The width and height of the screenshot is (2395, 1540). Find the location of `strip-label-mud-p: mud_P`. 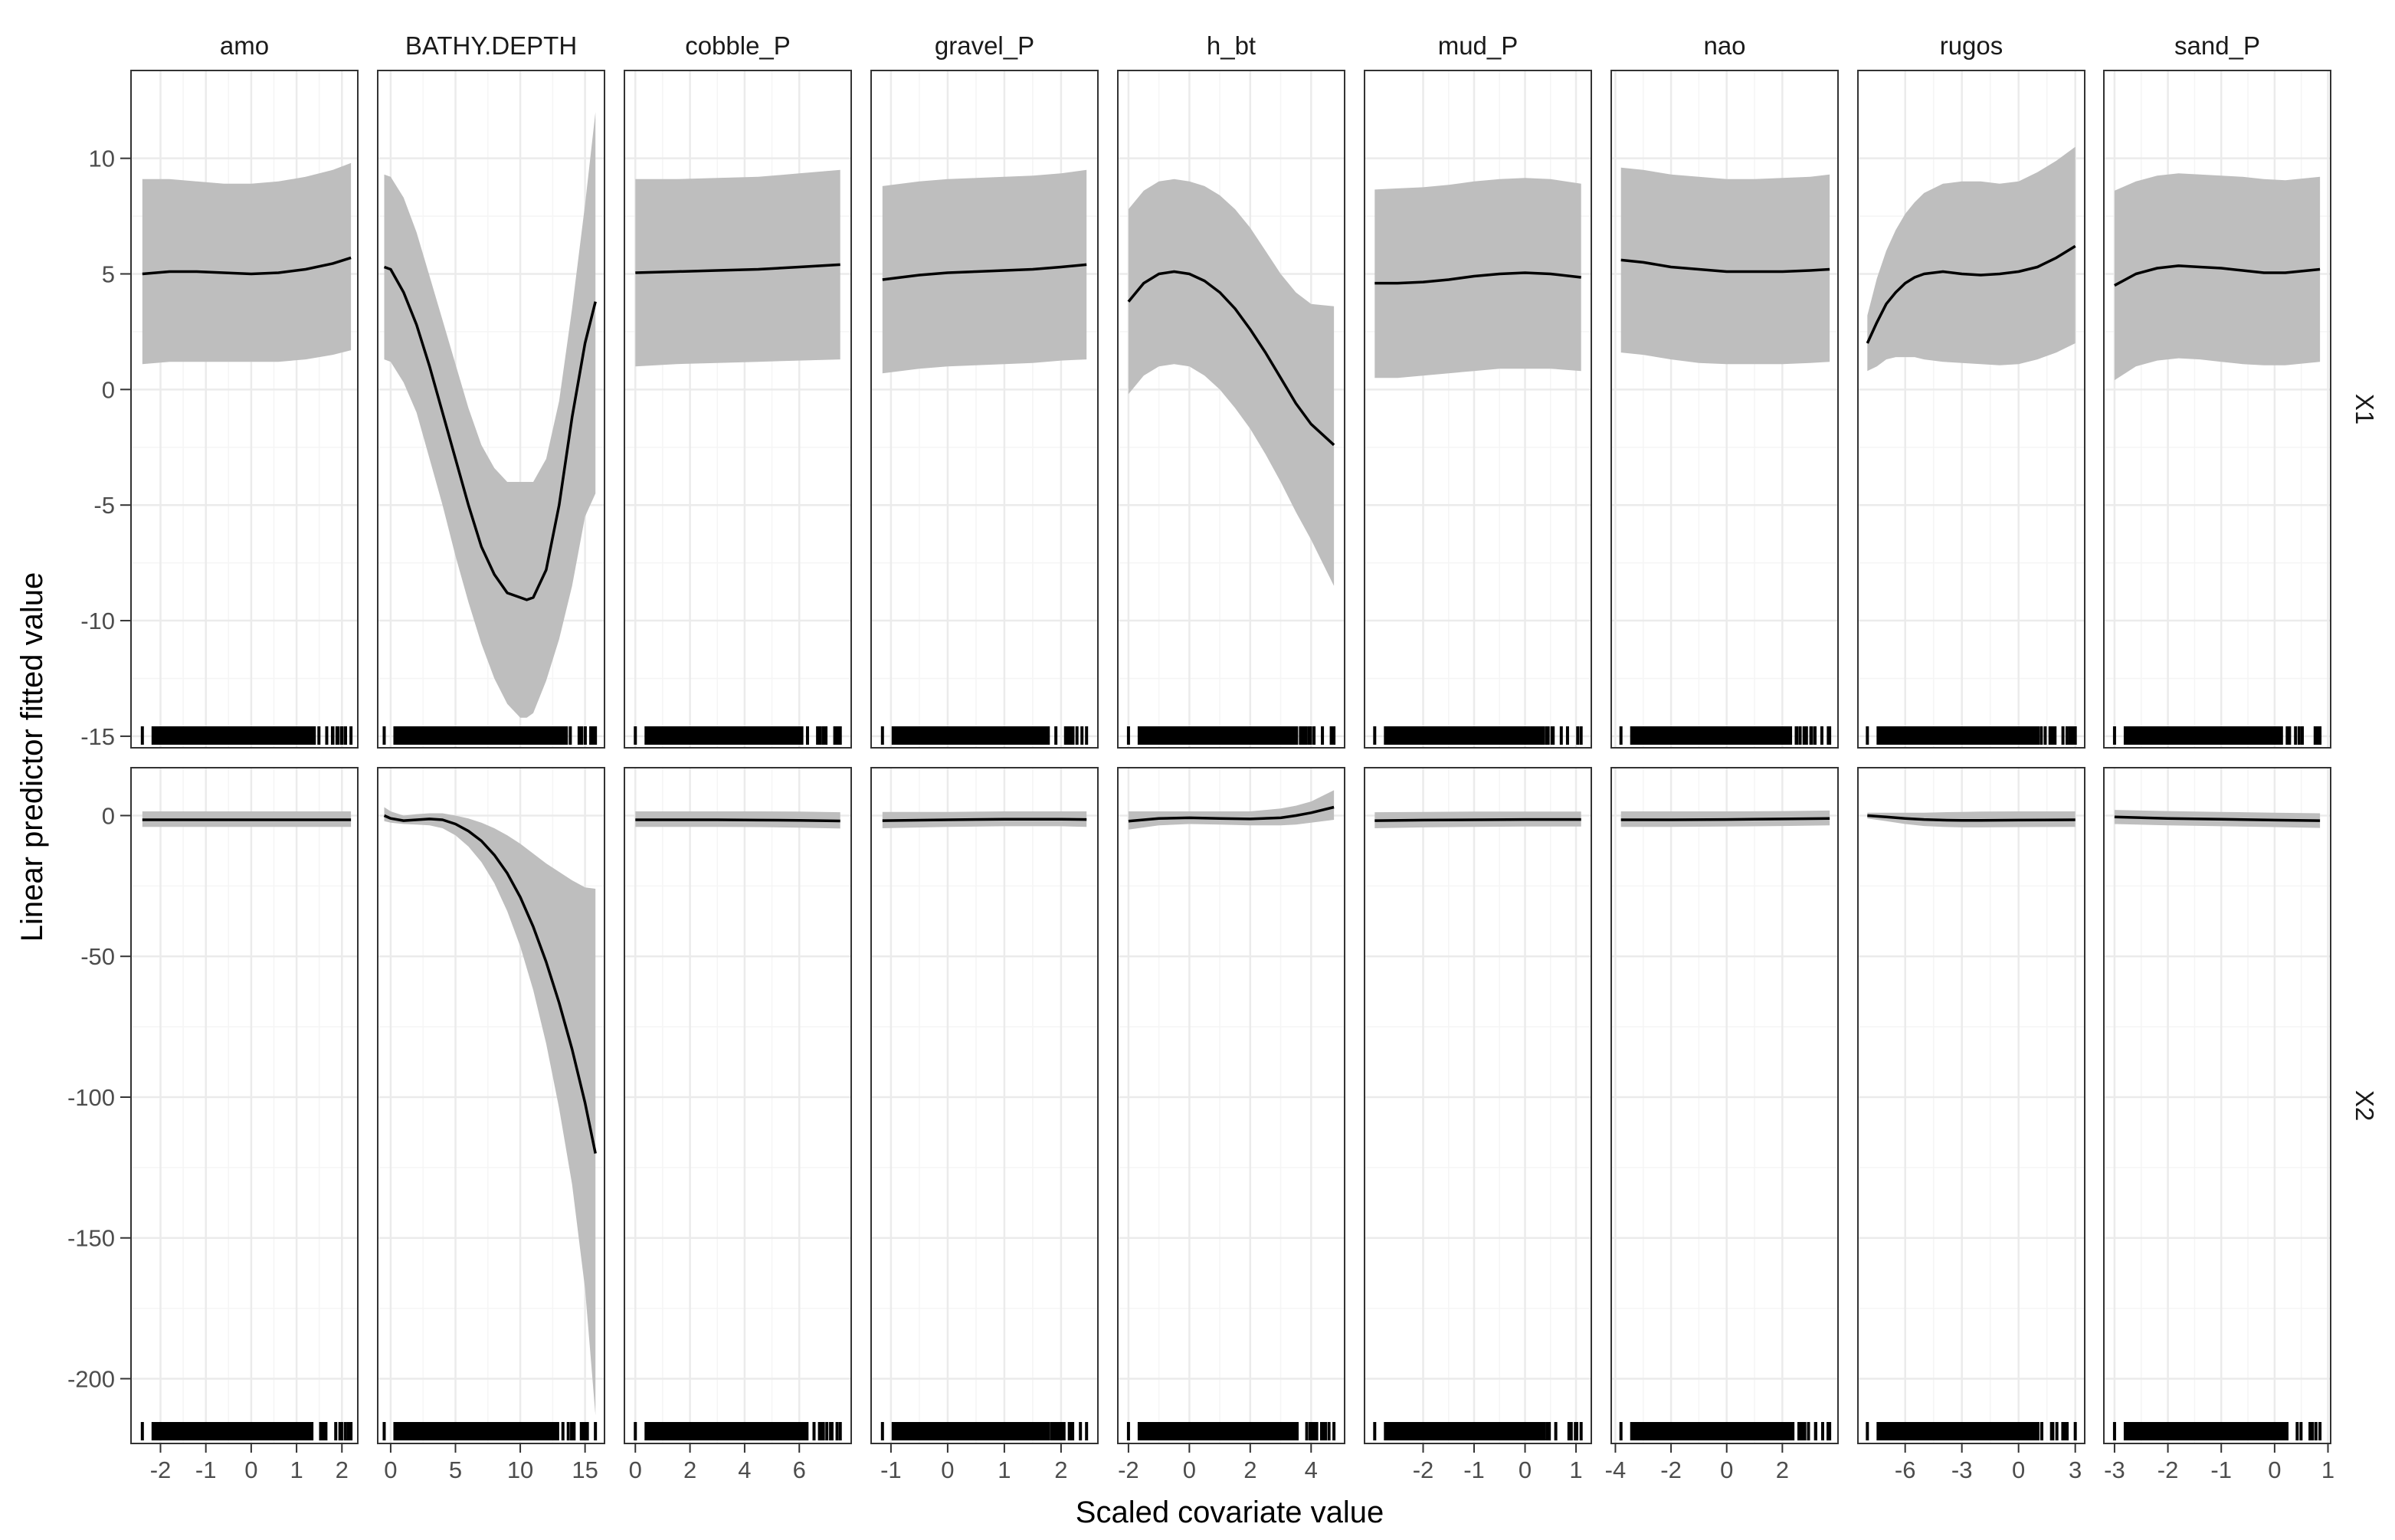

strip-label-mud-p: mud_P is located at coordinates (1478, 45).